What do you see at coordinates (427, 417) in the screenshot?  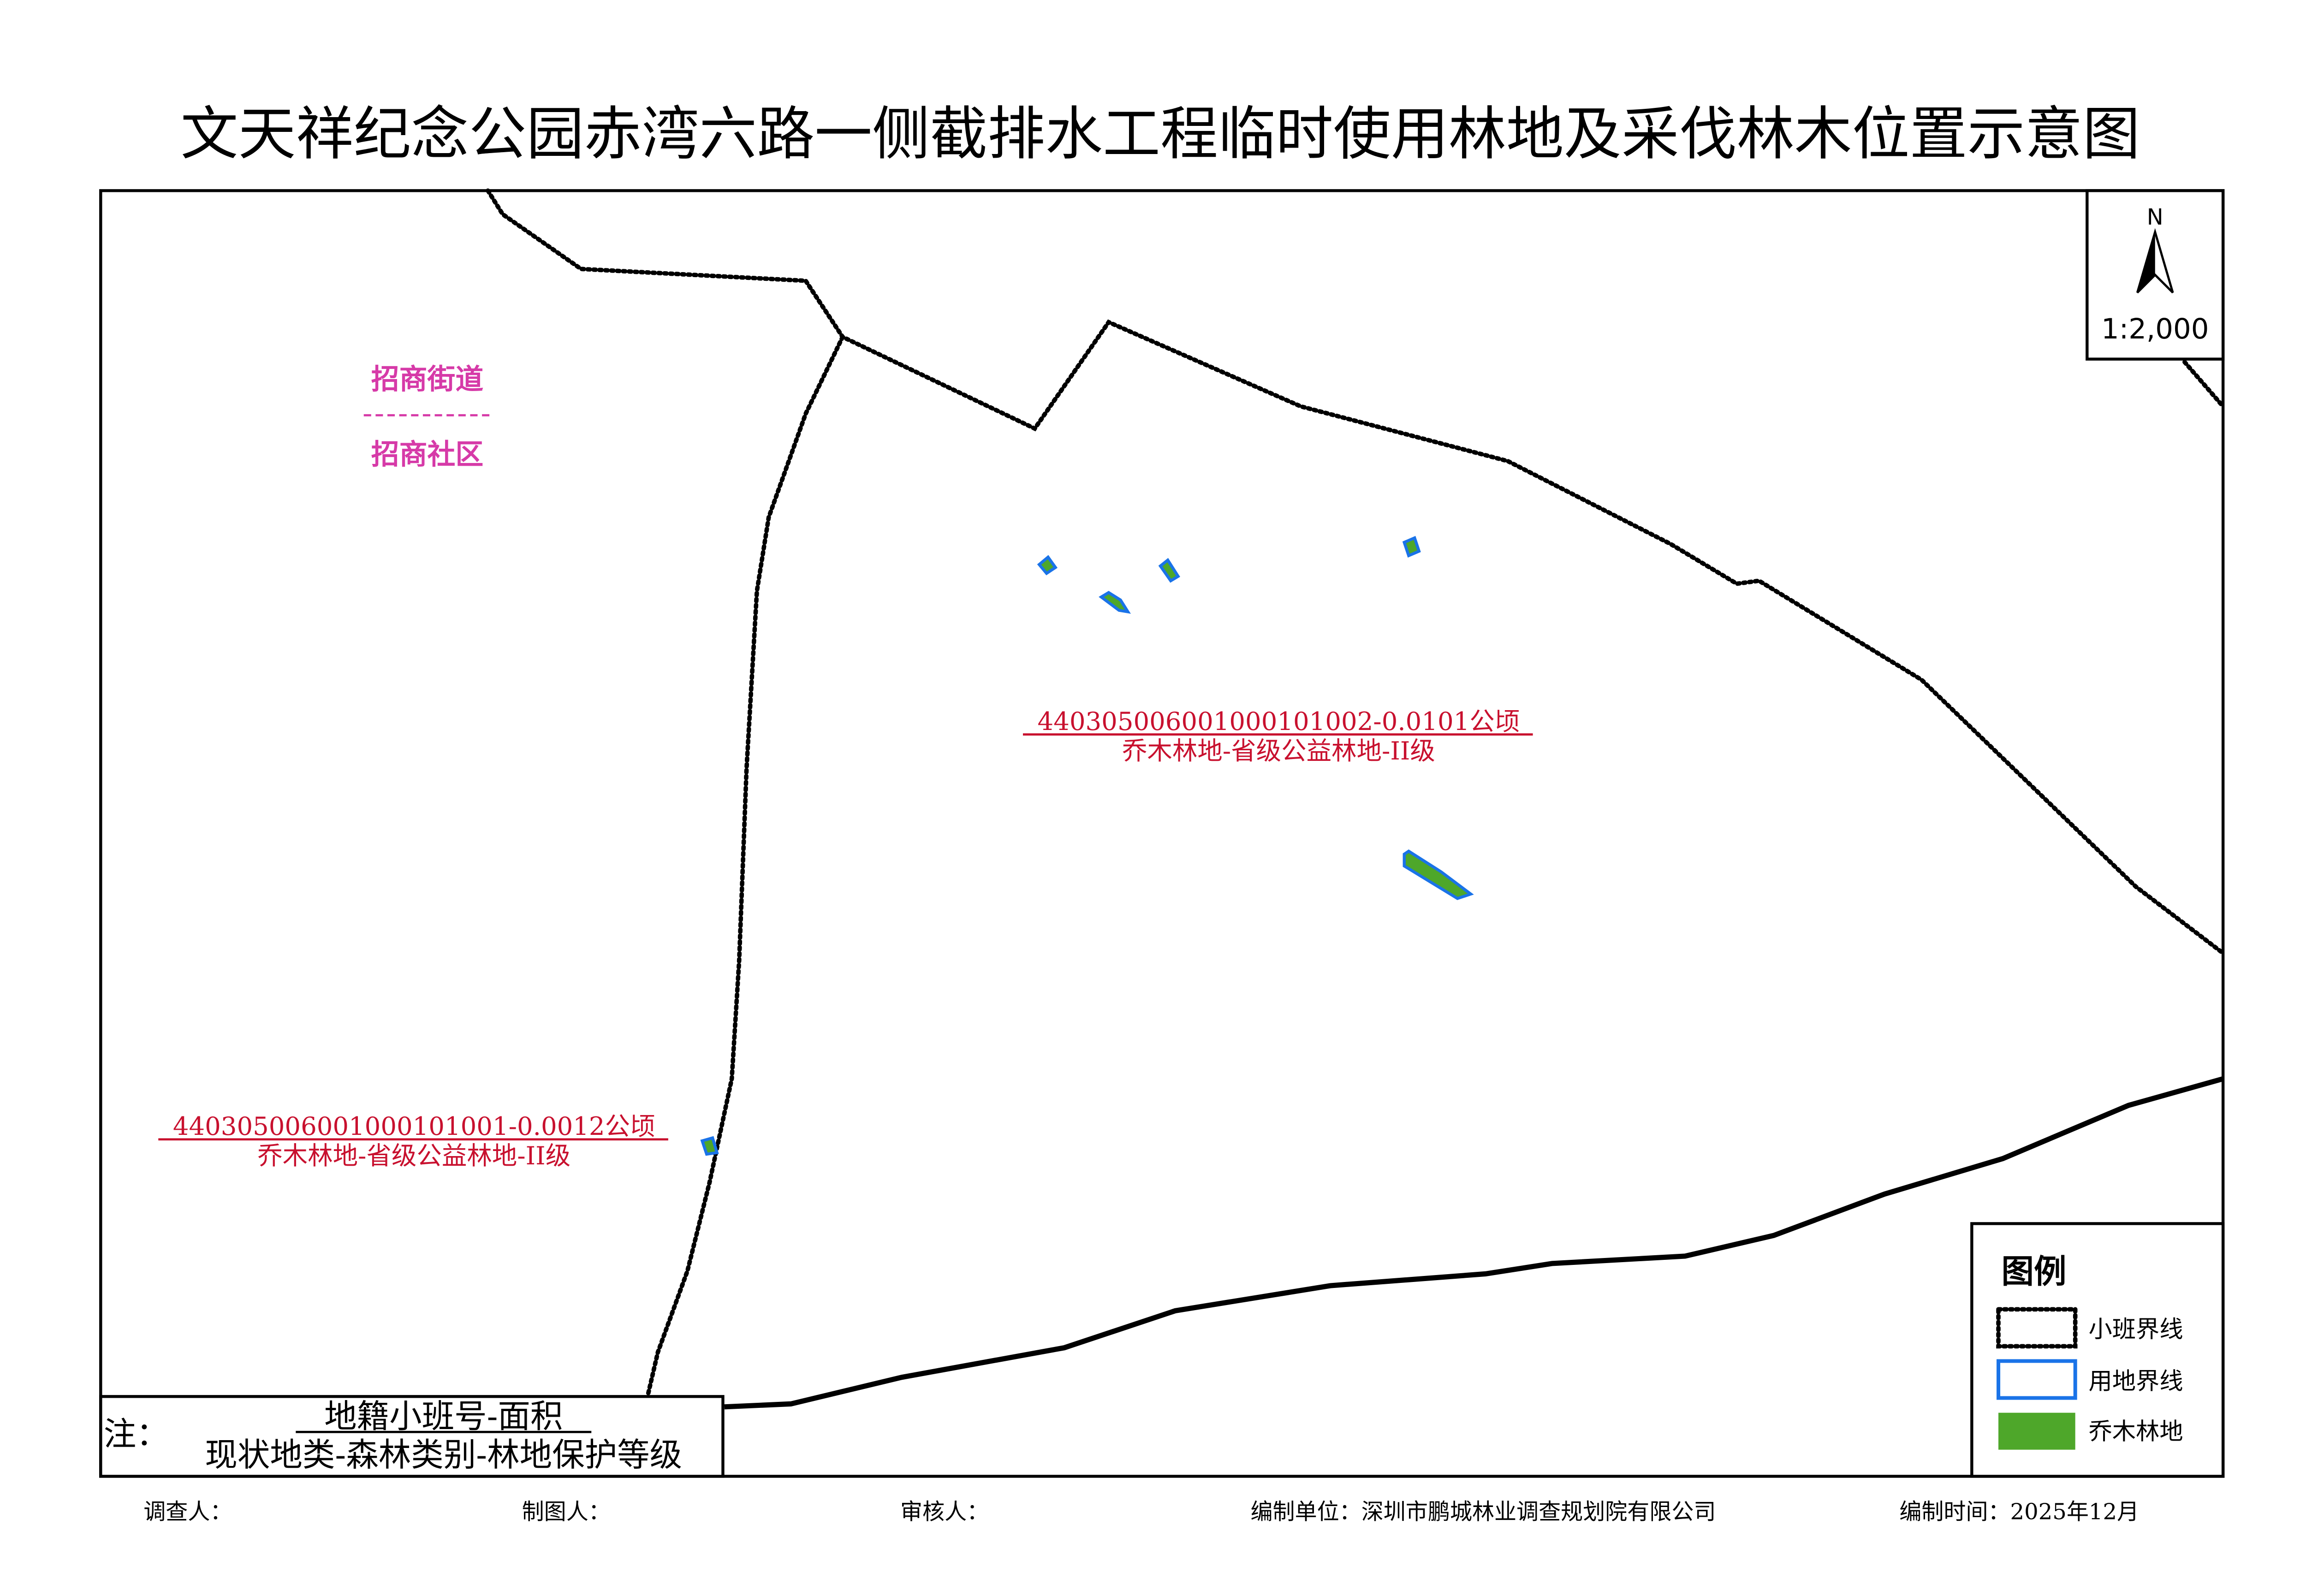 I see `admin-labels: 招商街道 招商社区` at bounding box center [427, 417].